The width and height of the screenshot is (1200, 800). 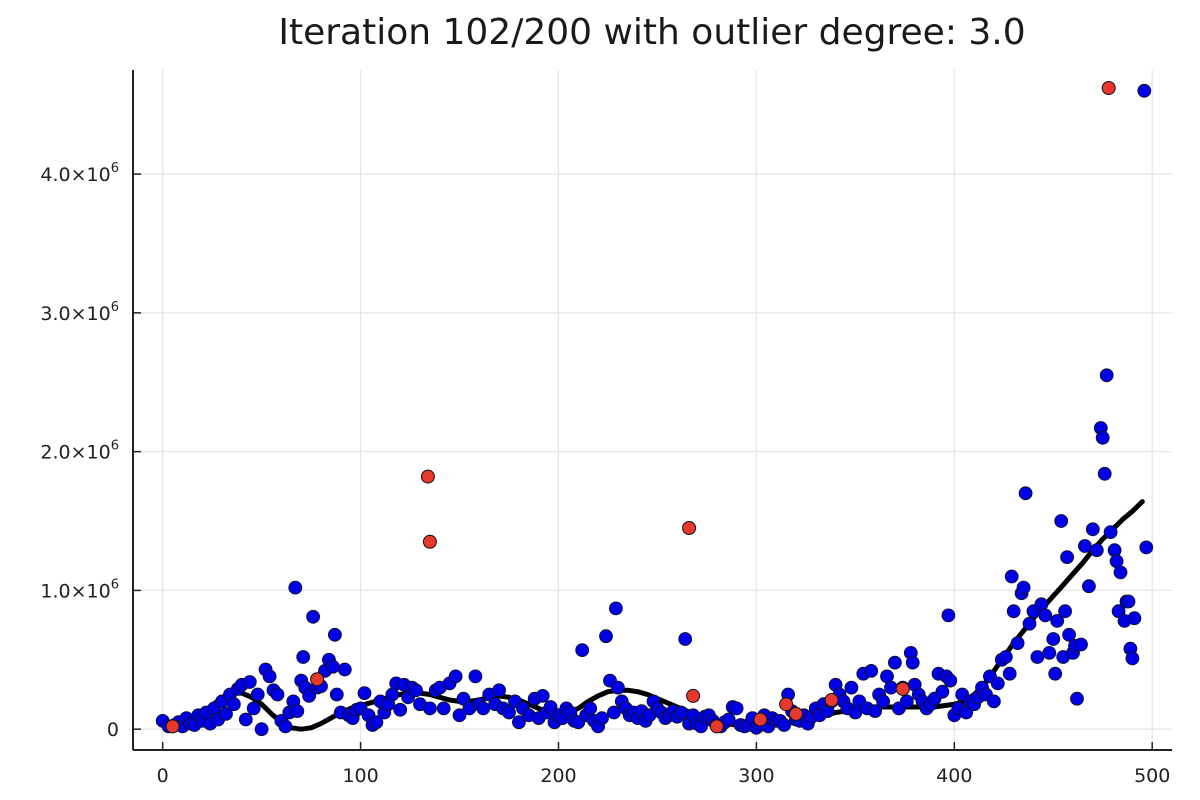 What do you see at coordinates (79, 589) in the screenshot?
I see `y-tick-label: 1.0×10⁶` at bounding box center [79, 589].